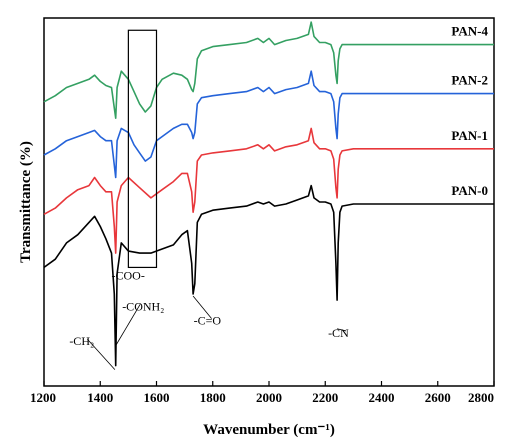  What do you see at coordinates (143, 306) in the screenshot?
I see `annotation-label: -CONH₂` at bounding box center [143, 306].